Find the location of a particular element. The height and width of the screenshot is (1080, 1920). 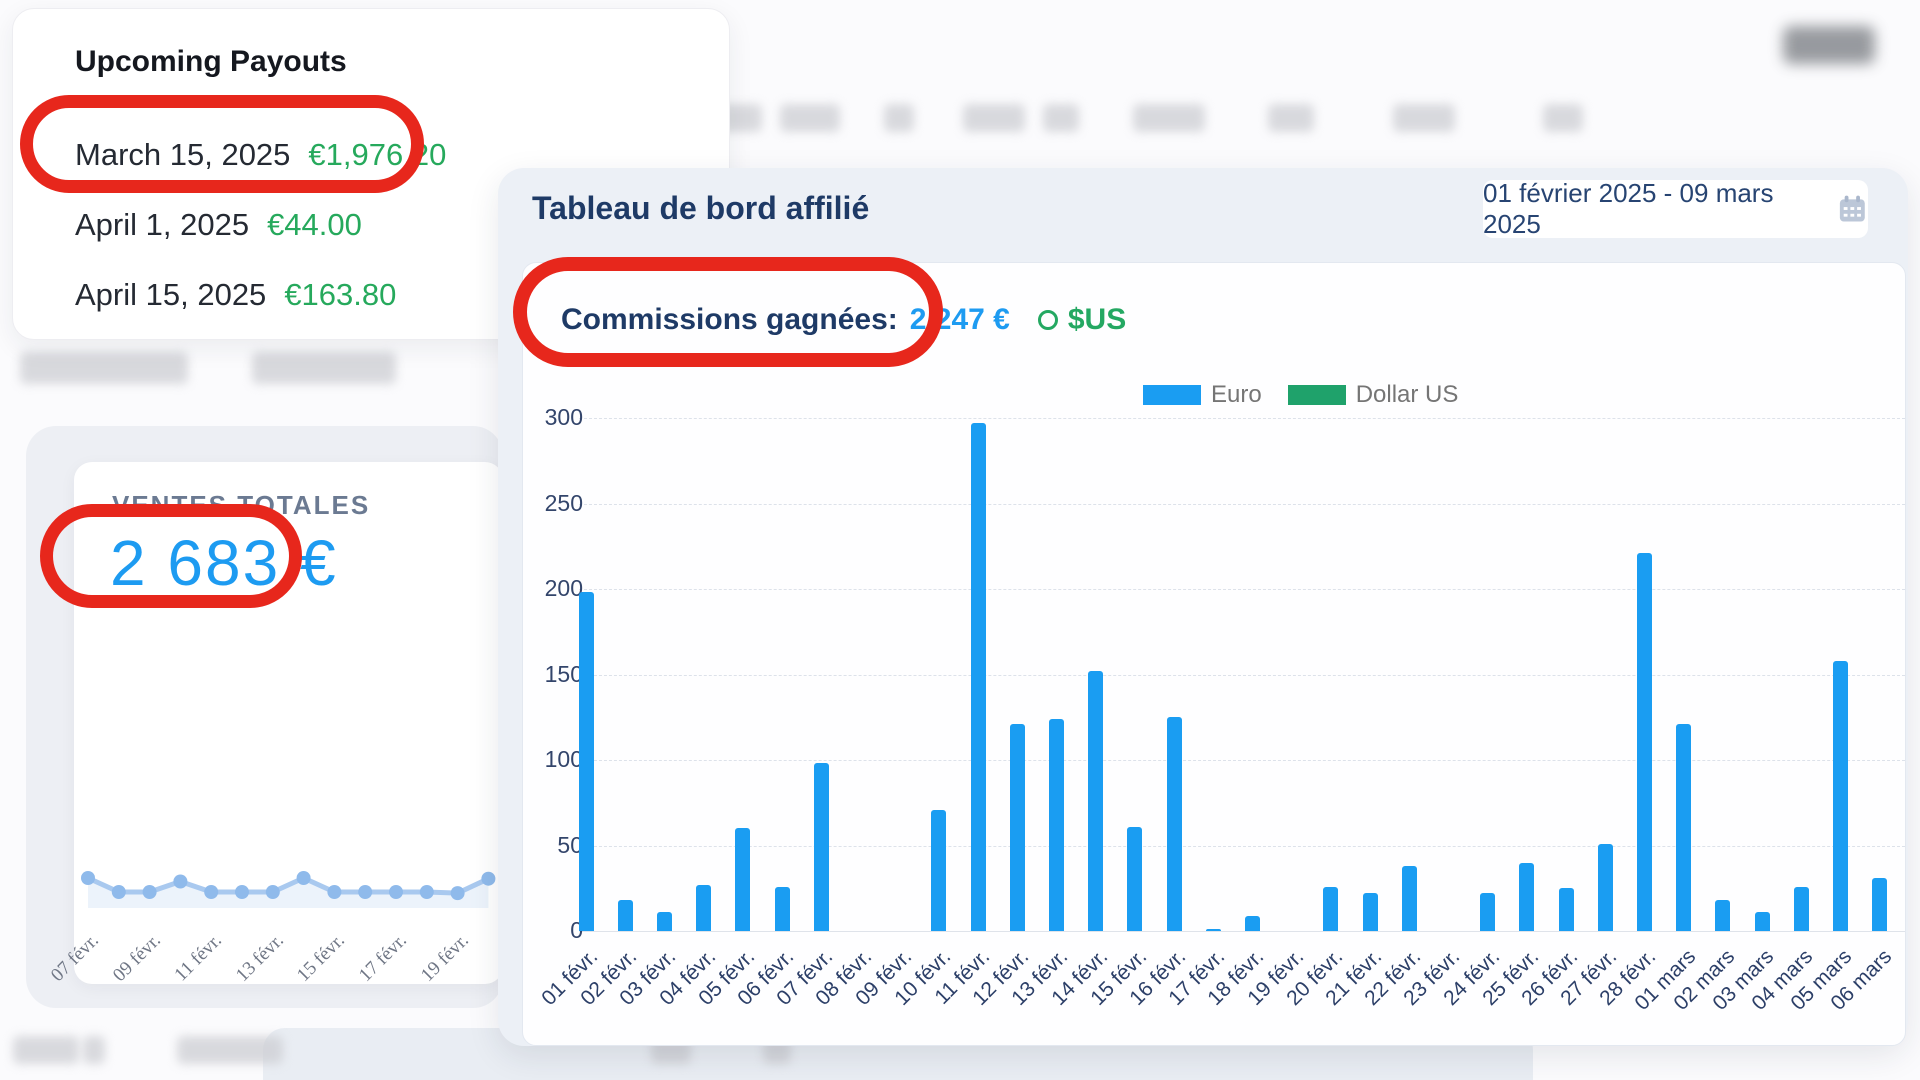

alt-currency-label: $US is located at coordinates (1097, 319).